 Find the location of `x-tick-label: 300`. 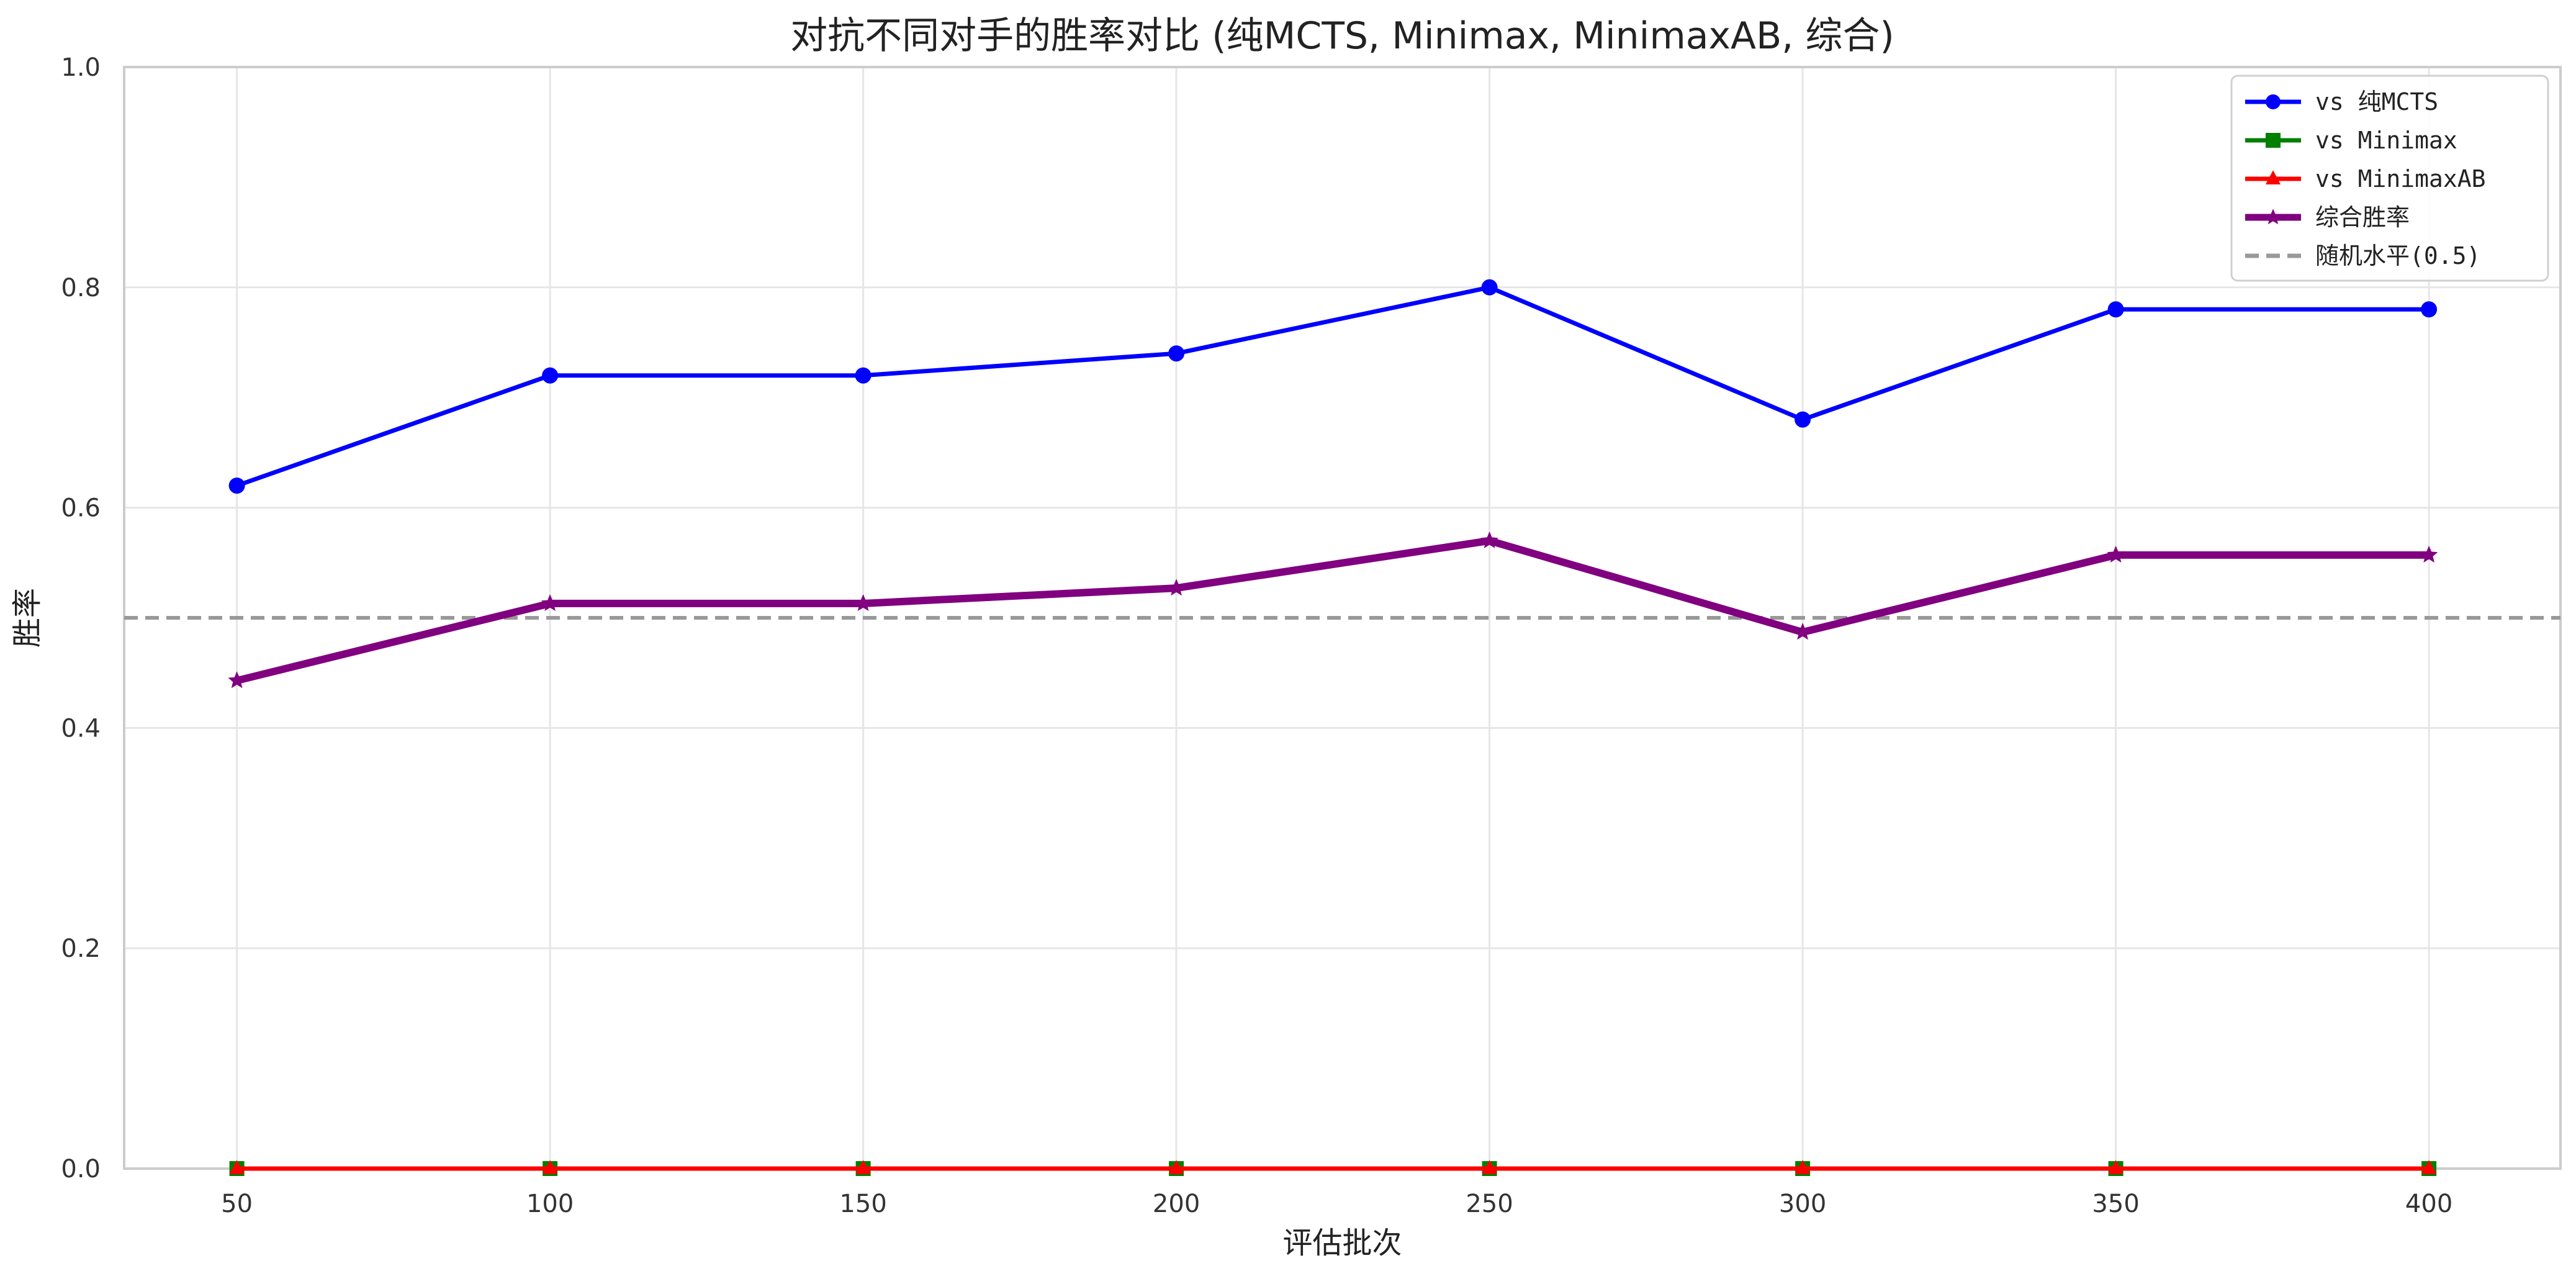

x-tick-label: 300 is located at coordinates (1802, 1204).